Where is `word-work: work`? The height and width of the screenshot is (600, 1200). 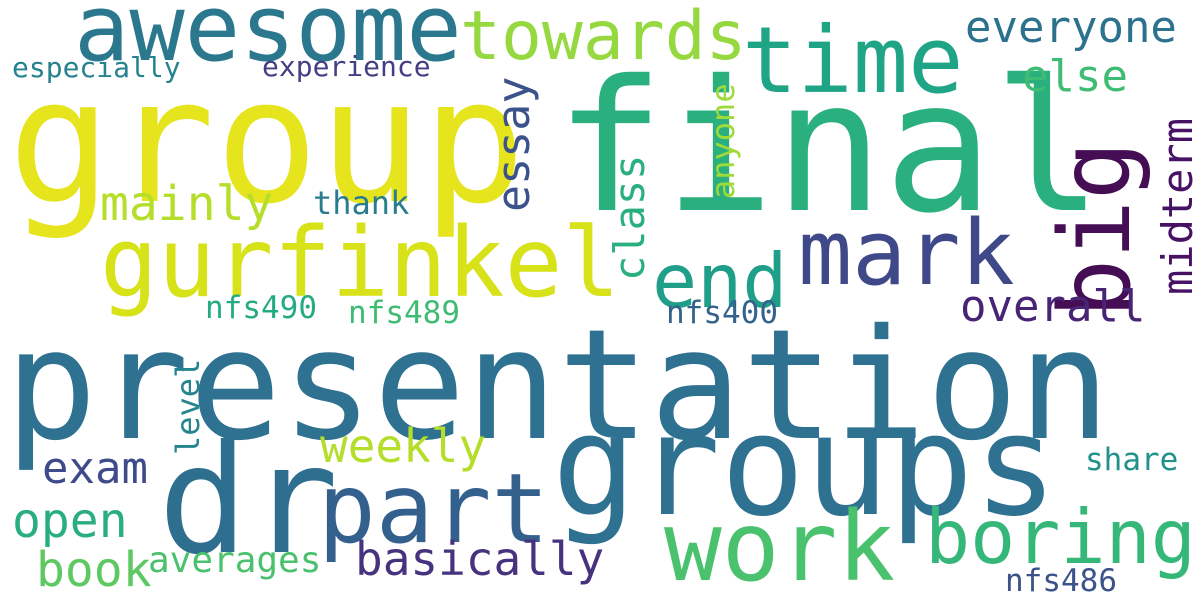 word-work: work is located at coordinates (780, 545).